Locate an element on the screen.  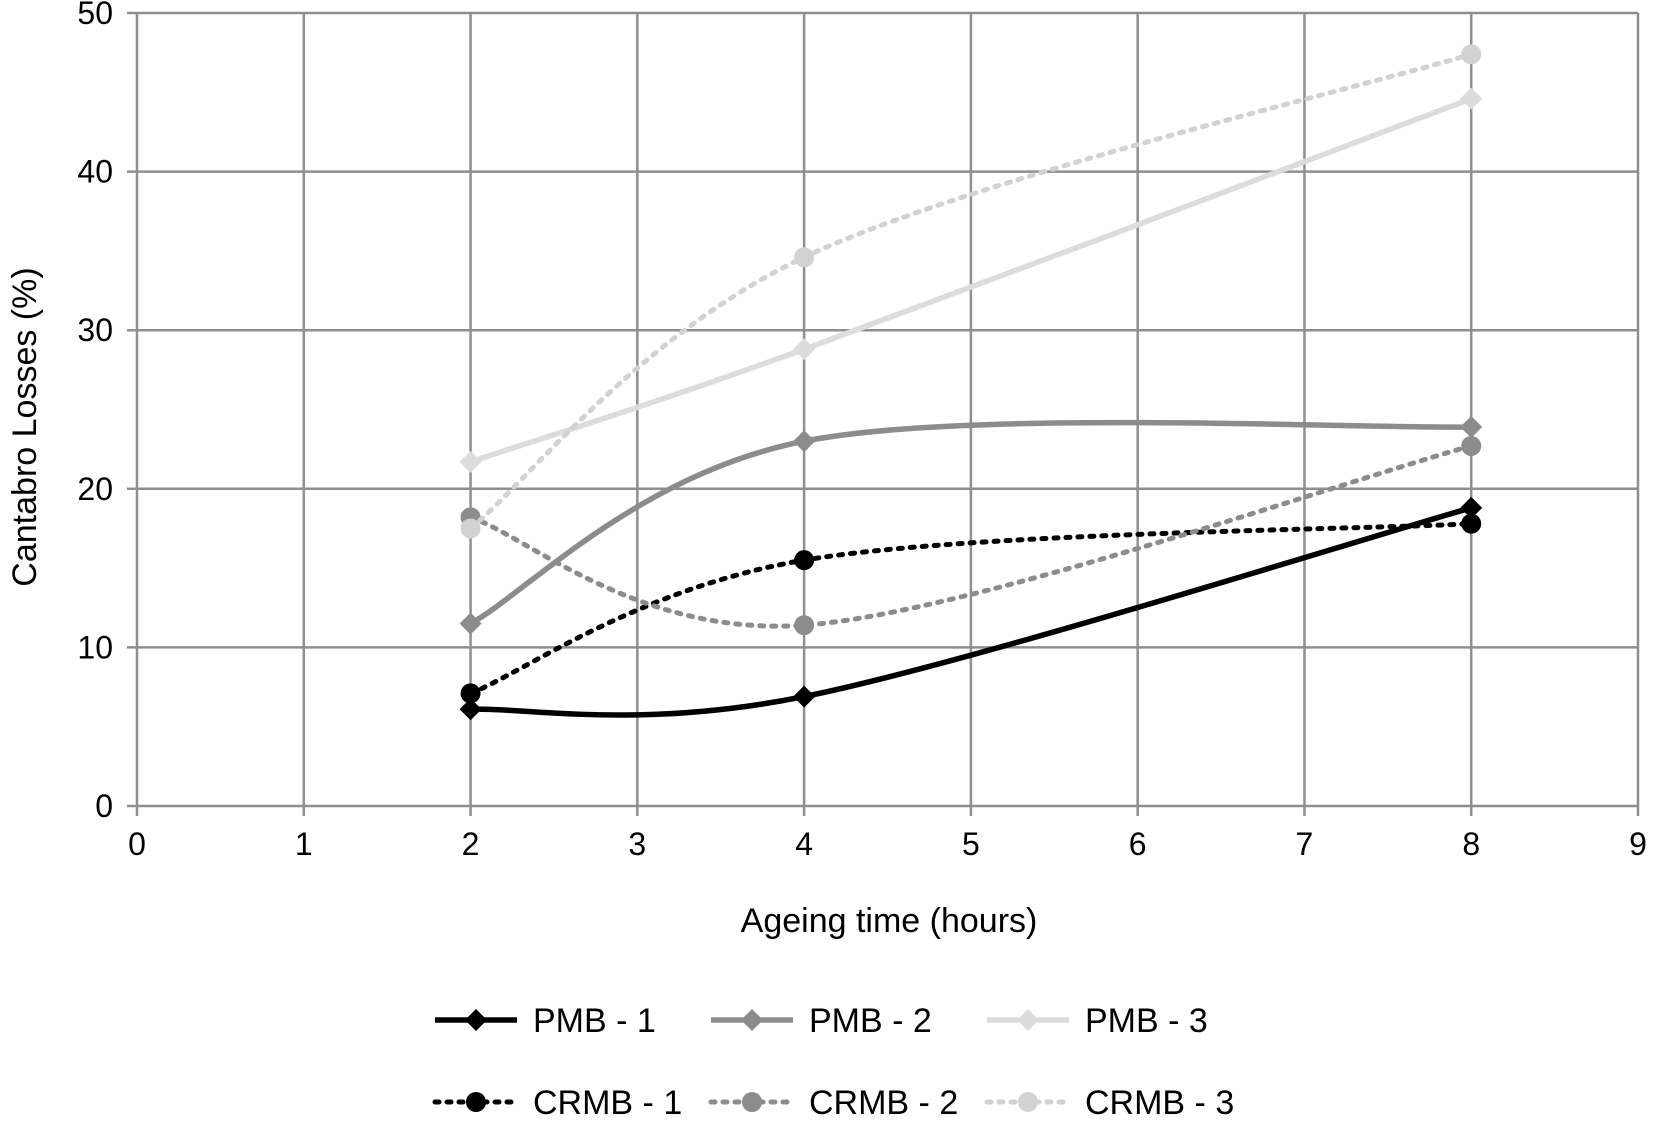
x-tick-label: 3 is located at coordinates (637, 844).